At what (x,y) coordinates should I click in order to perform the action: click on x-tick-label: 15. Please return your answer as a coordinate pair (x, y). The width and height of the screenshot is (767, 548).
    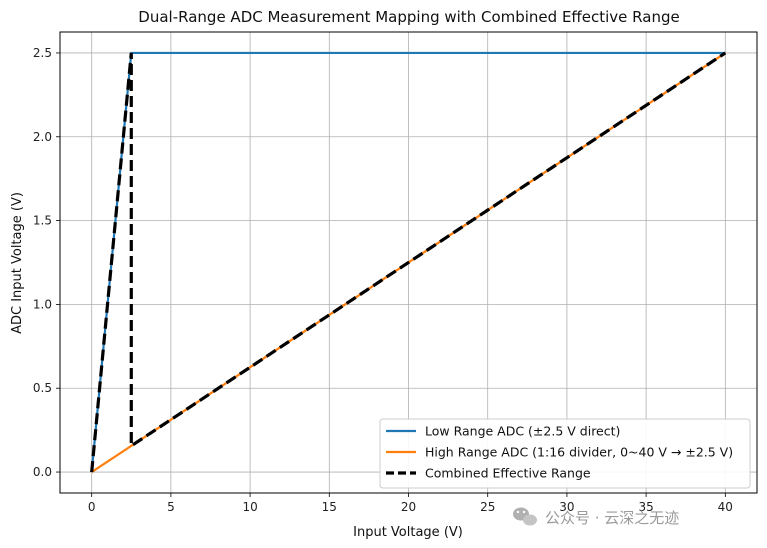
    Looking at the image, I should click on (329, 507).